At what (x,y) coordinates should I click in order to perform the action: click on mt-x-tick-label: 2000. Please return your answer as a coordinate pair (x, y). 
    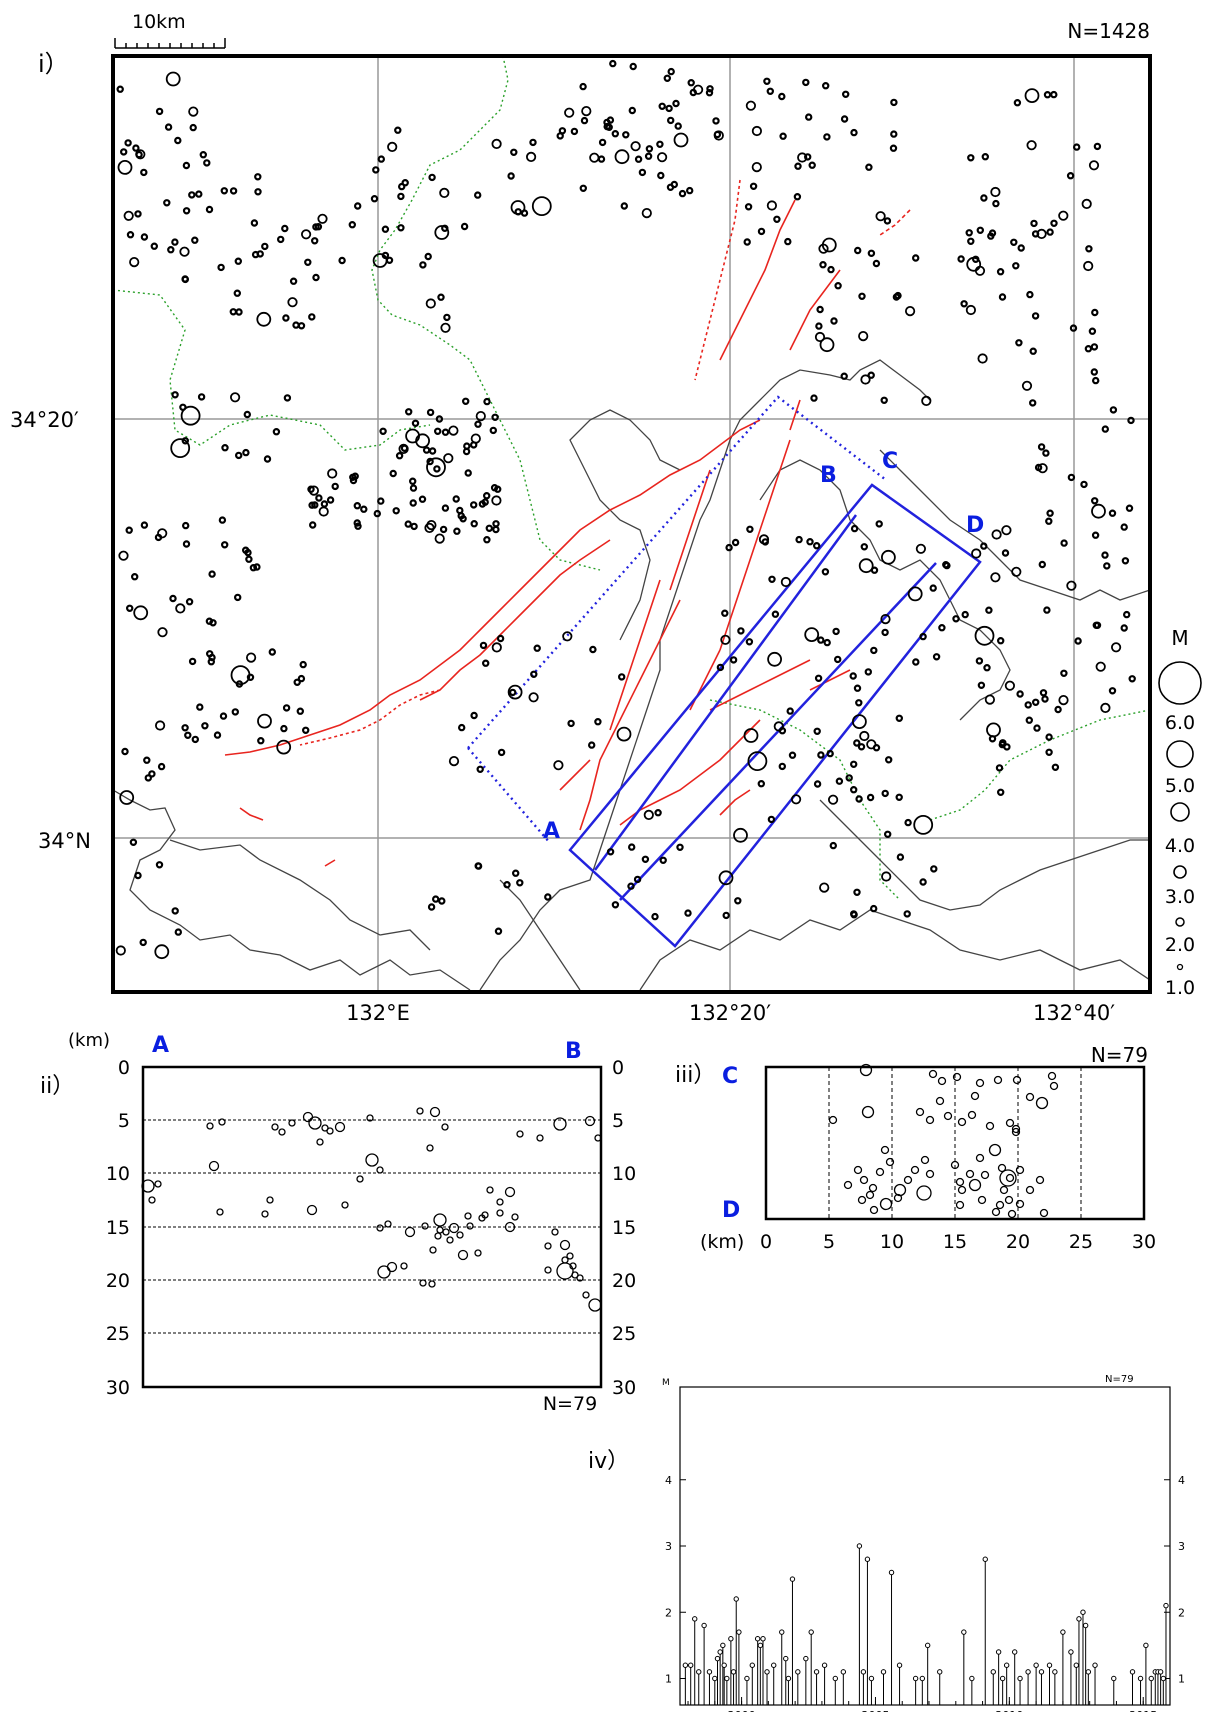
    Looking at the image, I should click on (742, 1710).